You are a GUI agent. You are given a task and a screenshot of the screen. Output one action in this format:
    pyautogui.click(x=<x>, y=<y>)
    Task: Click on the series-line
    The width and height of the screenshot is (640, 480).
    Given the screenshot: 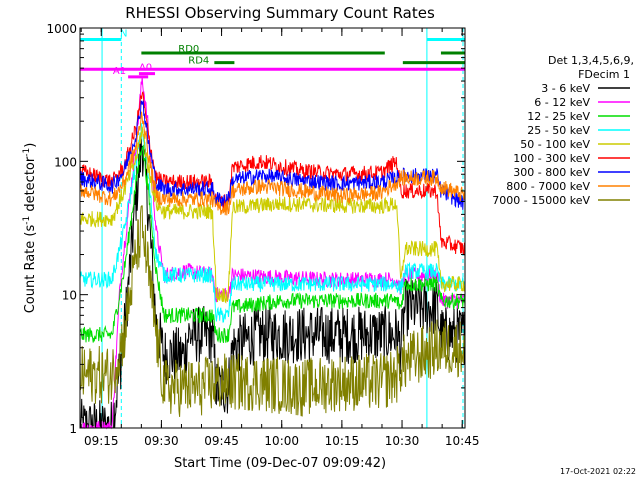 What is the action you would take?
    pyautogui.click(x=272, y=163)
    